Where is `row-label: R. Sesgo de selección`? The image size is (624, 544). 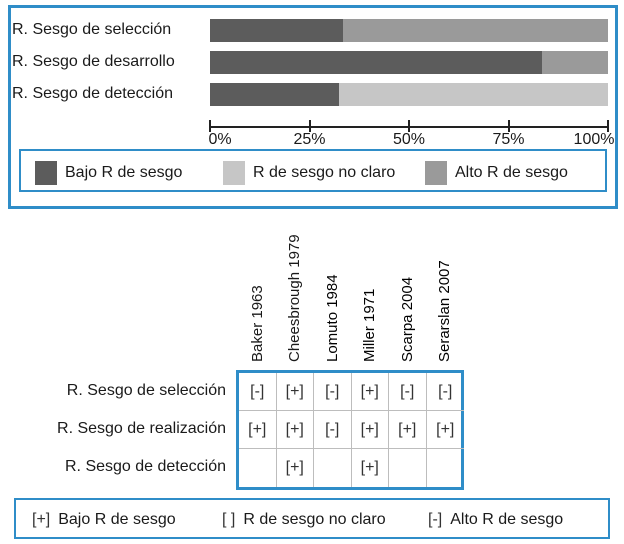
row-label: R. Sesgo de selección is located at coordinates (146, 390).